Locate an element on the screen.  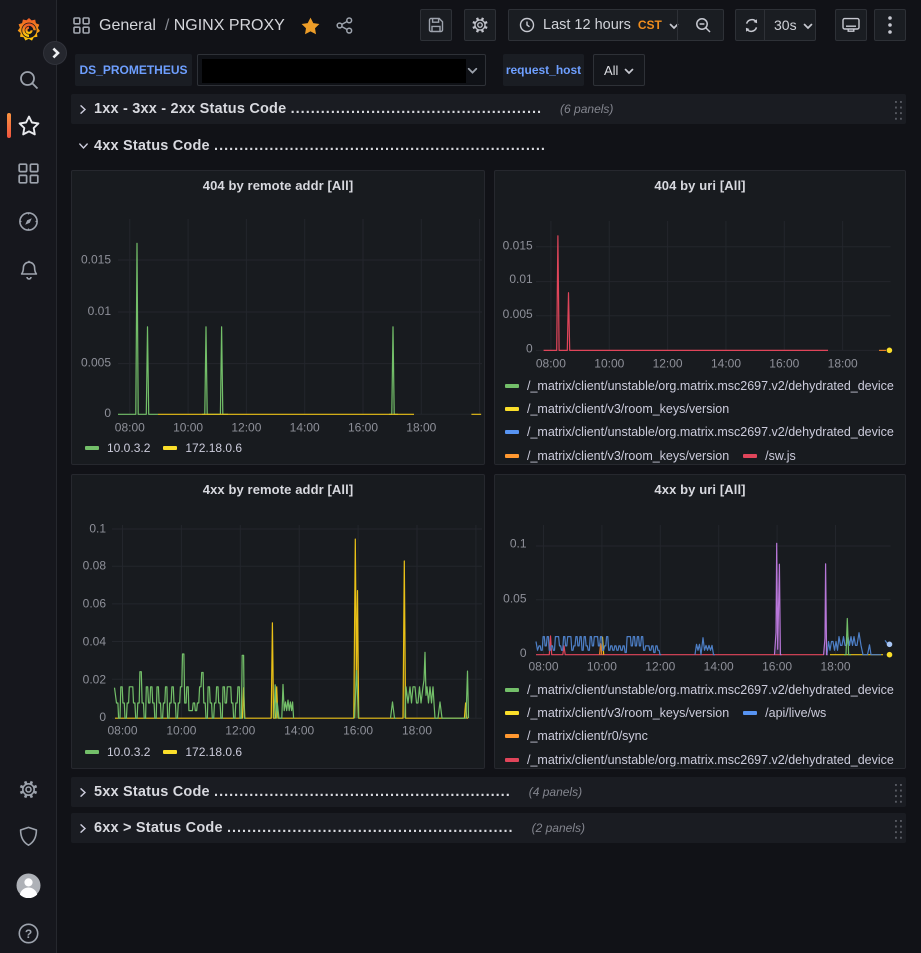
svg-text: 0.05 is located at coordinates (515, 599).